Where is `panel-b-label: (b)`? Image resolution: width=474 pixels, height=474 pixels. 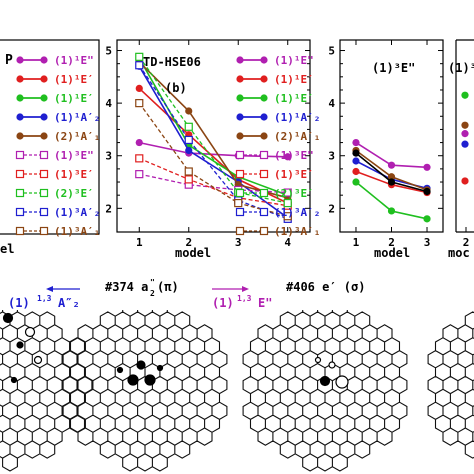
panel-b-label: (b) is located at coordinates (176, 88).